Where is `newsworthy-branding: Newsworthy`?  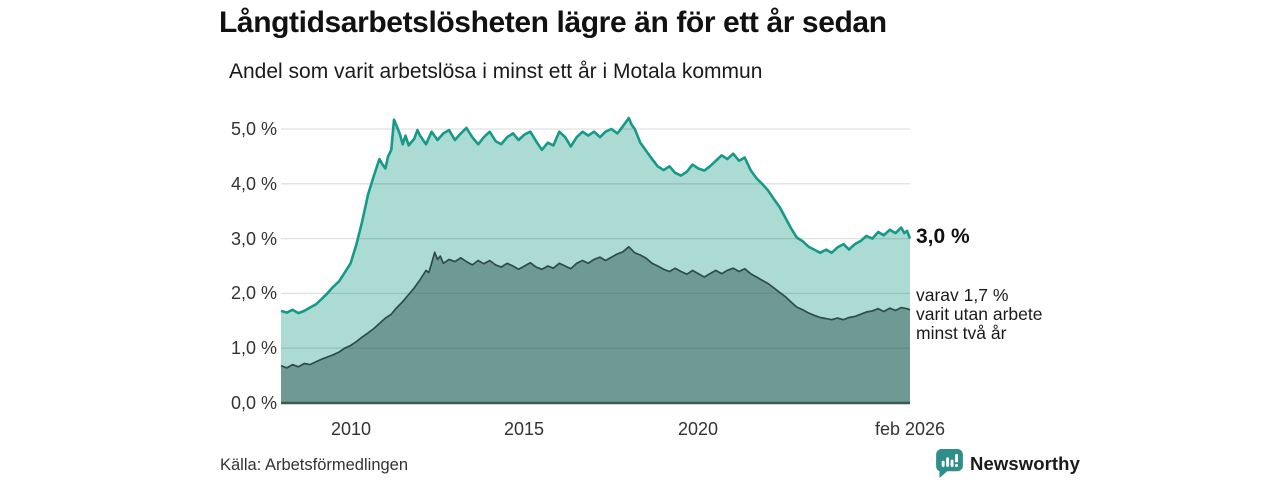 newsworthy-branding: Newsworthy is located at coordinates (1008, 463).